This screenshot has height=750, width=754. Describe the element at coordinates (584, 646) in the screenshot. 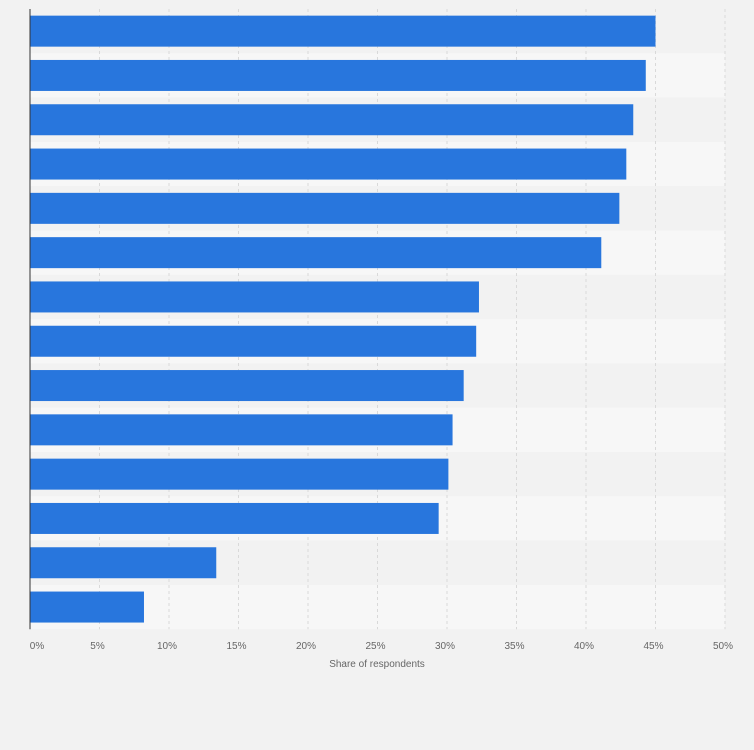

I see `x-tick-label: 40%` at that location.